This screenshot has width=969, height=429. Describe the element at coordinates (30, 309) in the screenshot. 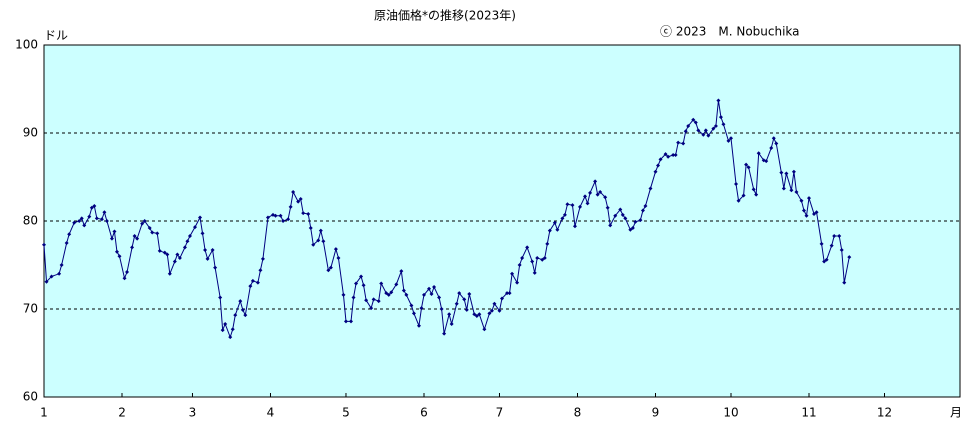

I see `y-tick-label: 70` at that location.